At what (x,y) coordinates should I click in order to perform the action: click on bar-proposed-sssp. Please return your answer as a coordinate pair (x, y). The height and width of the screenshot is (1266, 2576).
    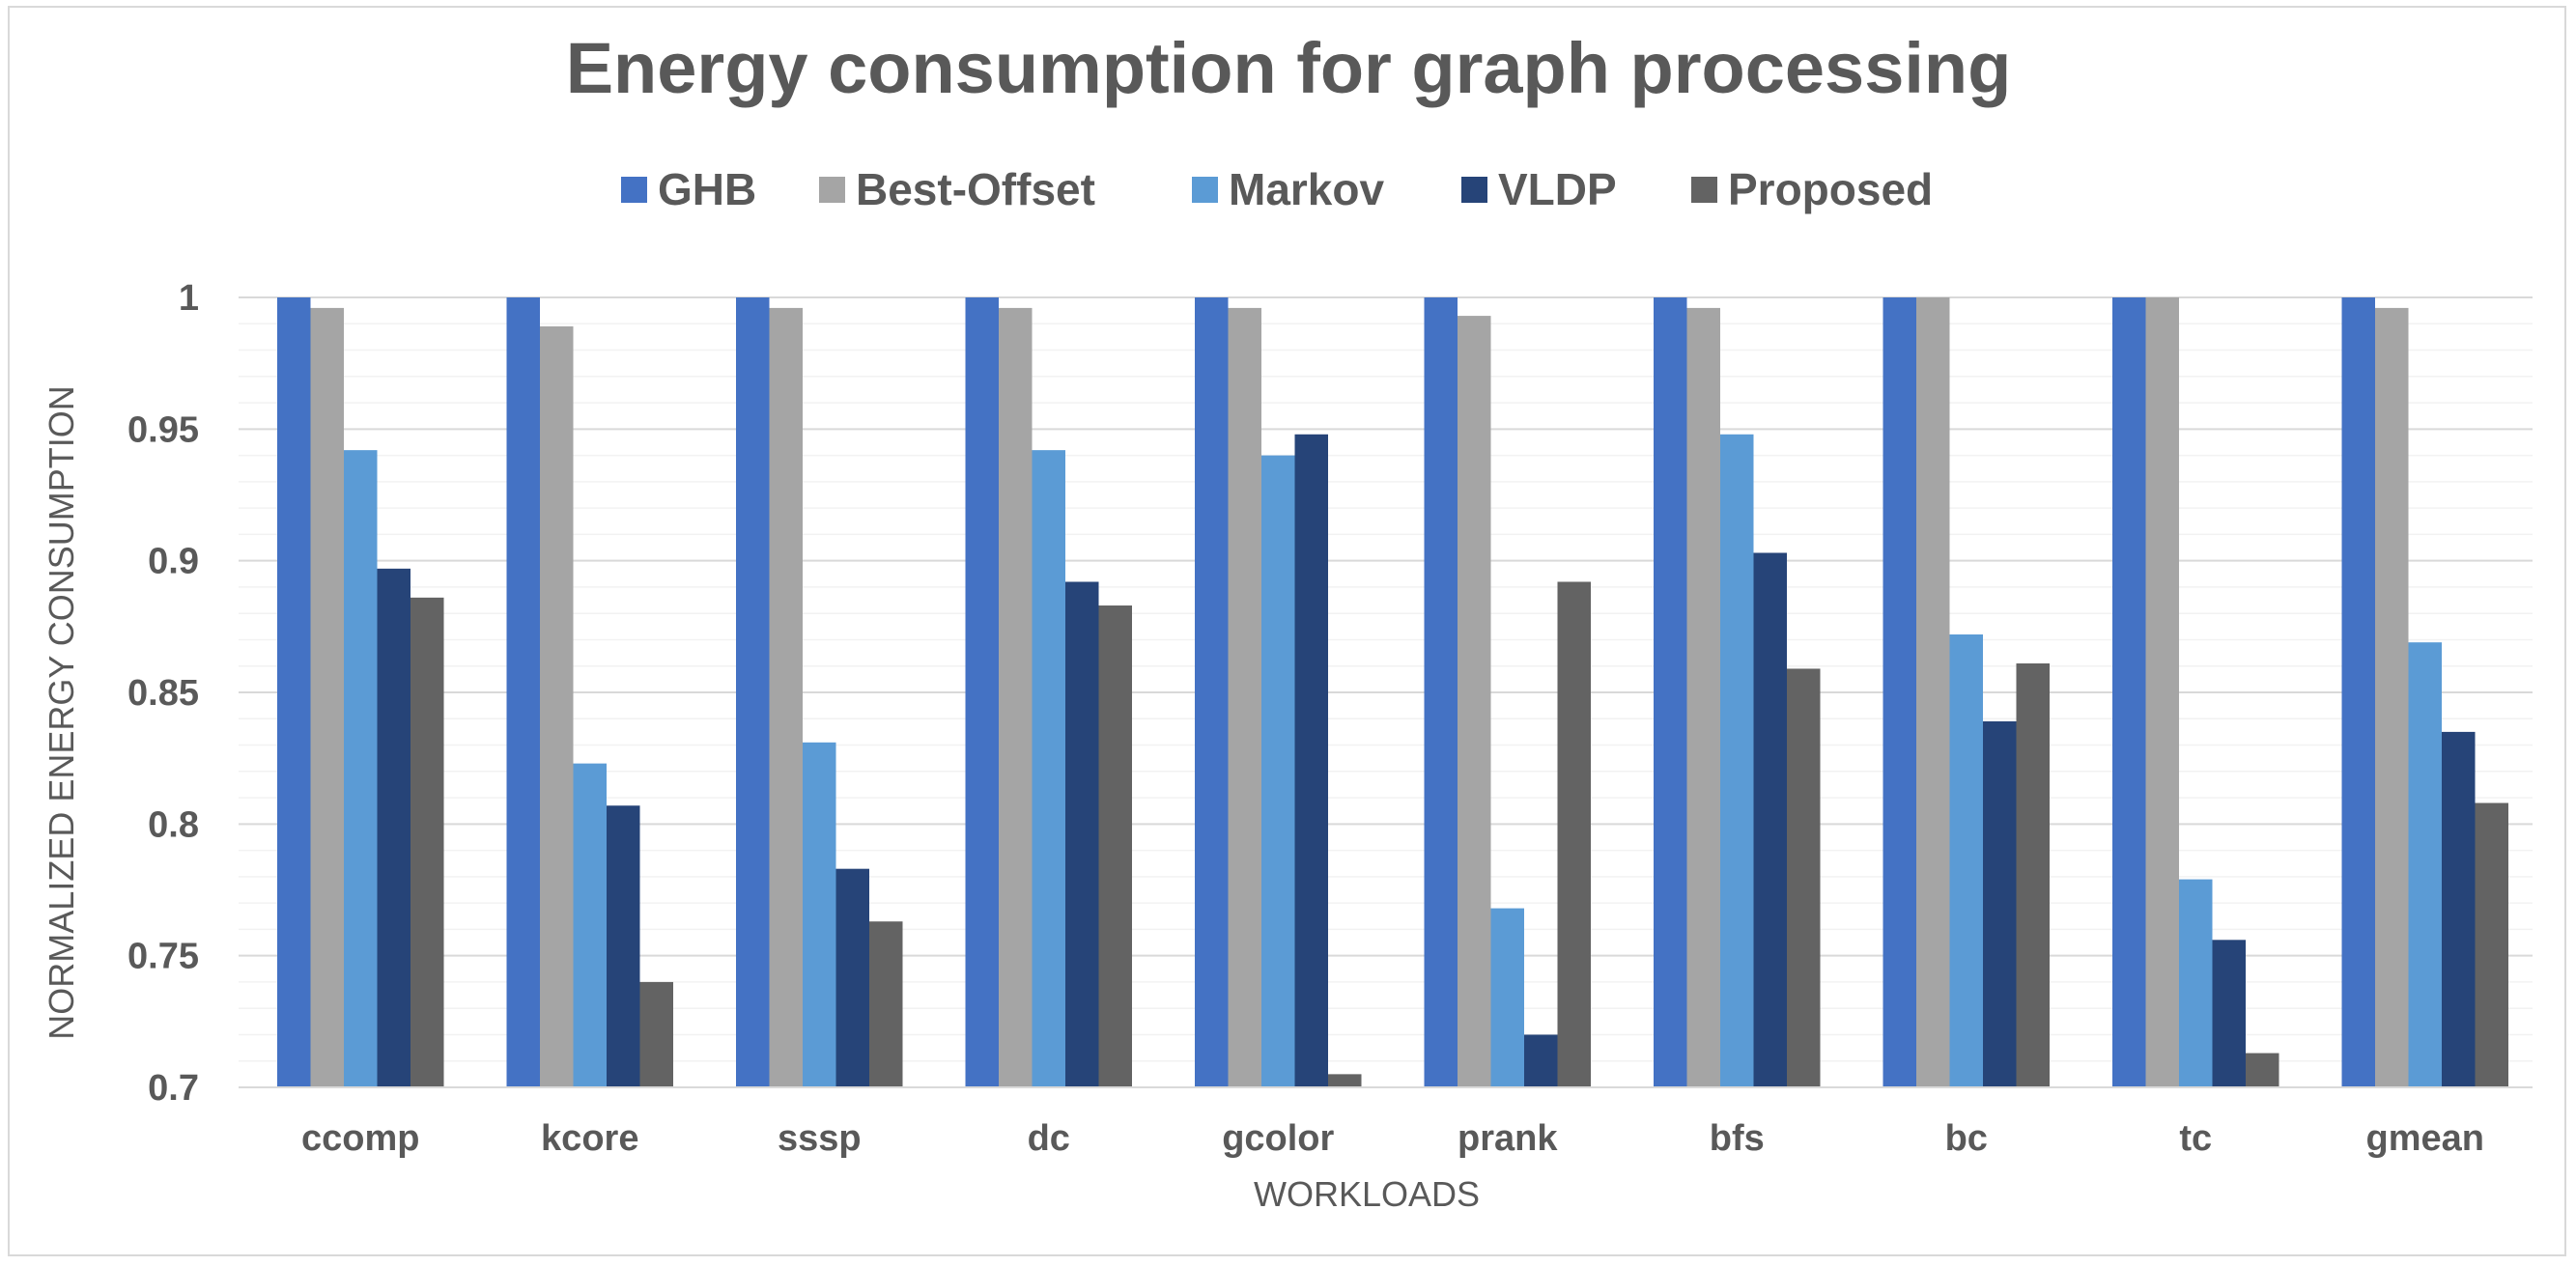
    Looking at the image, I should click on (886, 1004).